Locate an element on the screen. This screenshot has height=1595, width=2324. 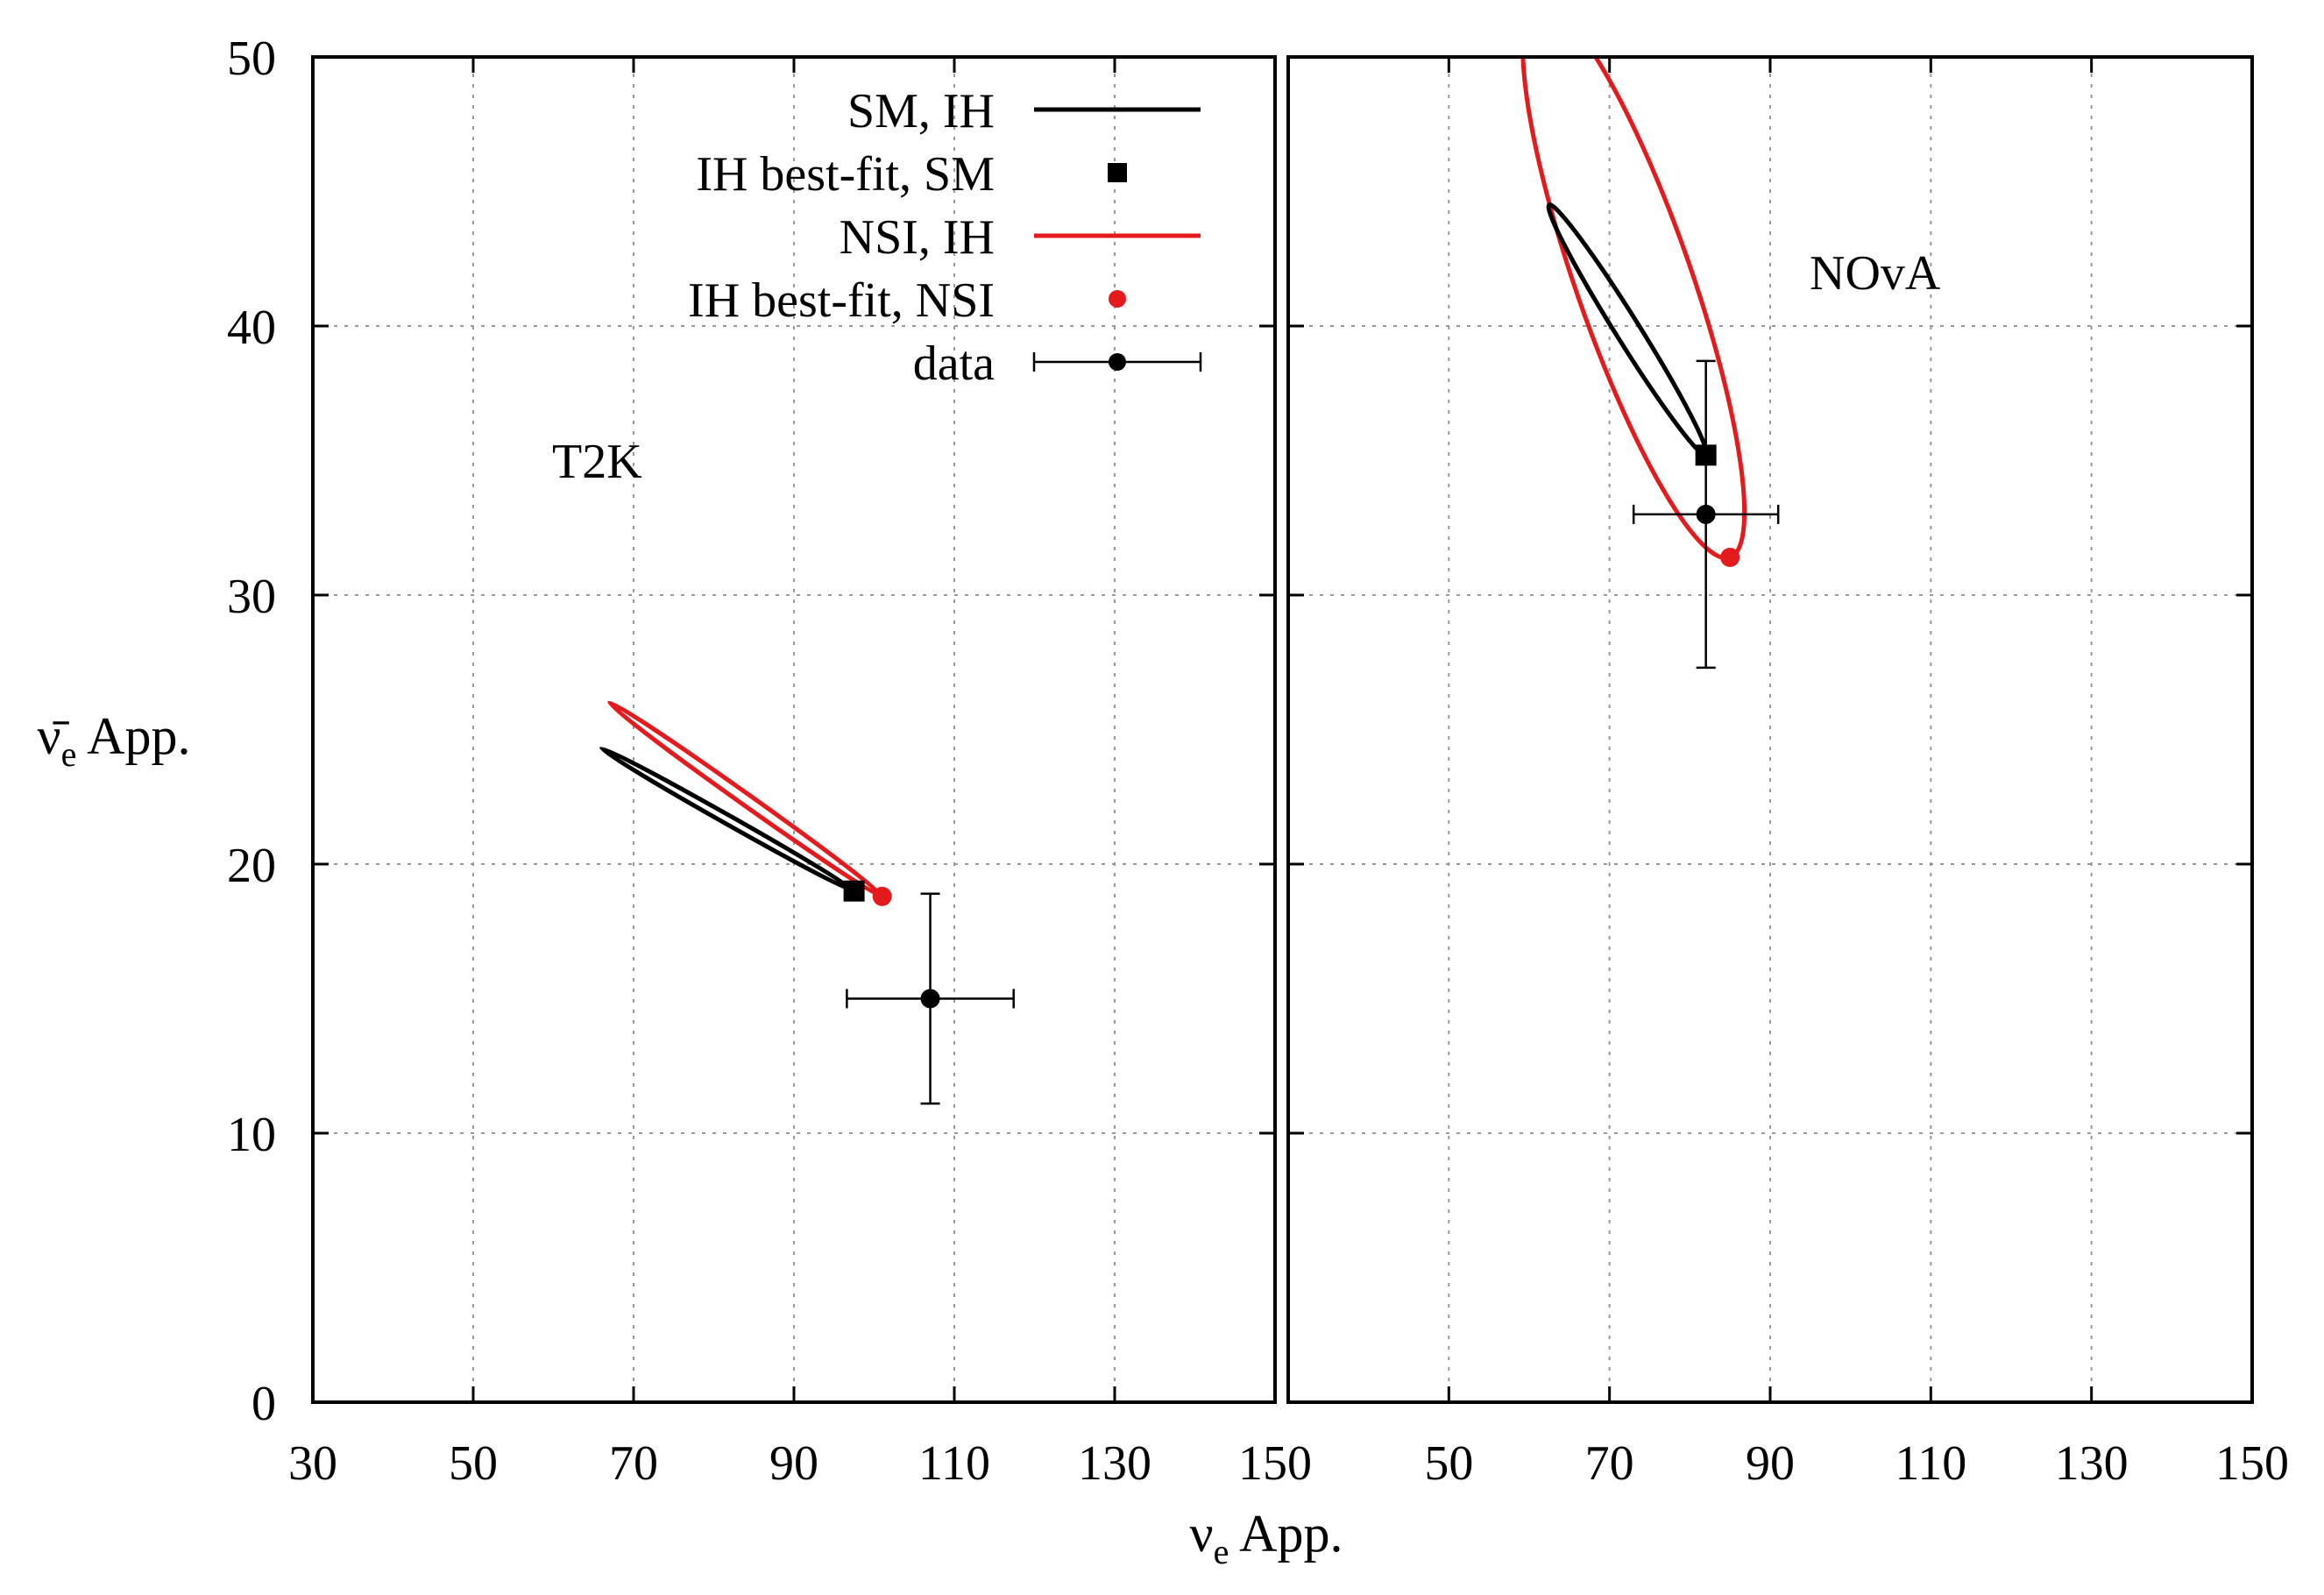
y-tick-label: 10 is located at coordinates (252, 1135).